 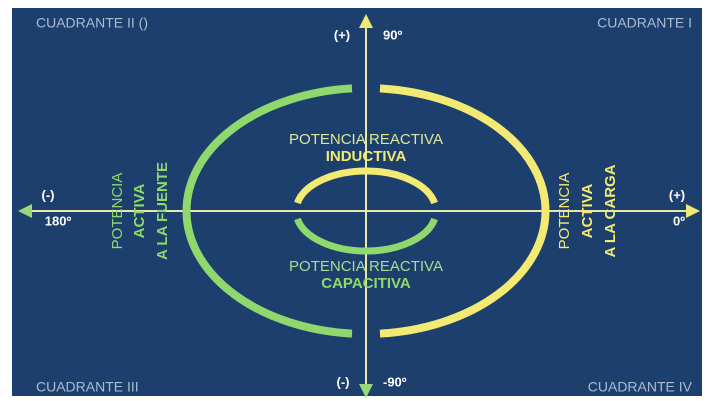 I want to click on quadrant-label: CUADRANTE II (), so click(x=92, y=23).